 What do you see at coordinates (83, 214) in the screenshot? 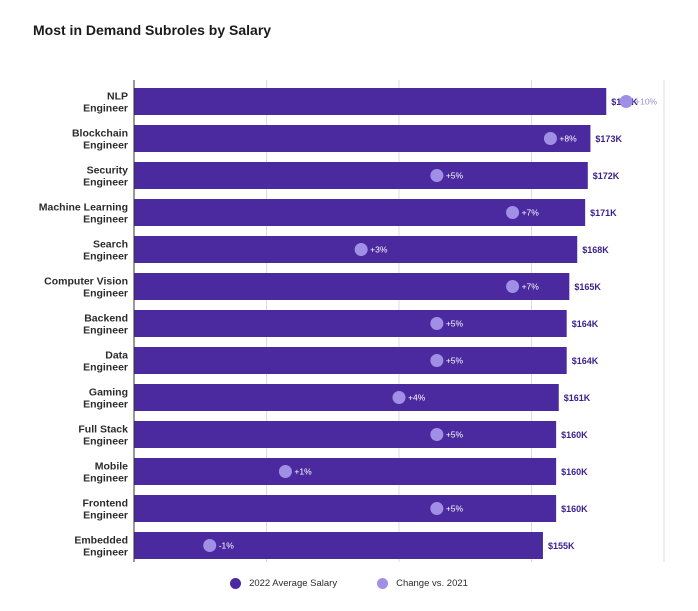
I see `category-label: Machine Learning Engineer` at bounding box center [83, 214].